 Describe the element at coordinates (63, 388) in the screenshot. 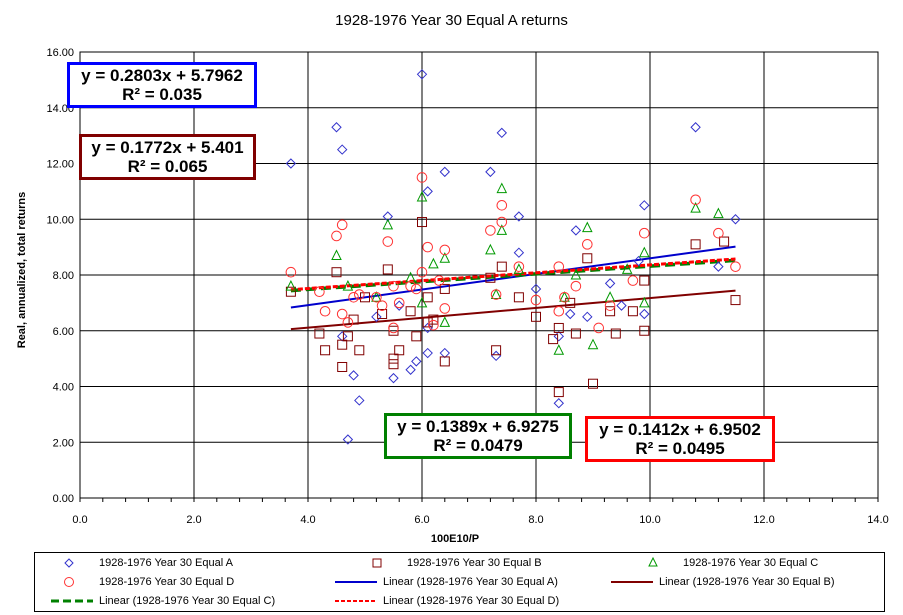

I see `y-tick-label: 4.00` at that location.